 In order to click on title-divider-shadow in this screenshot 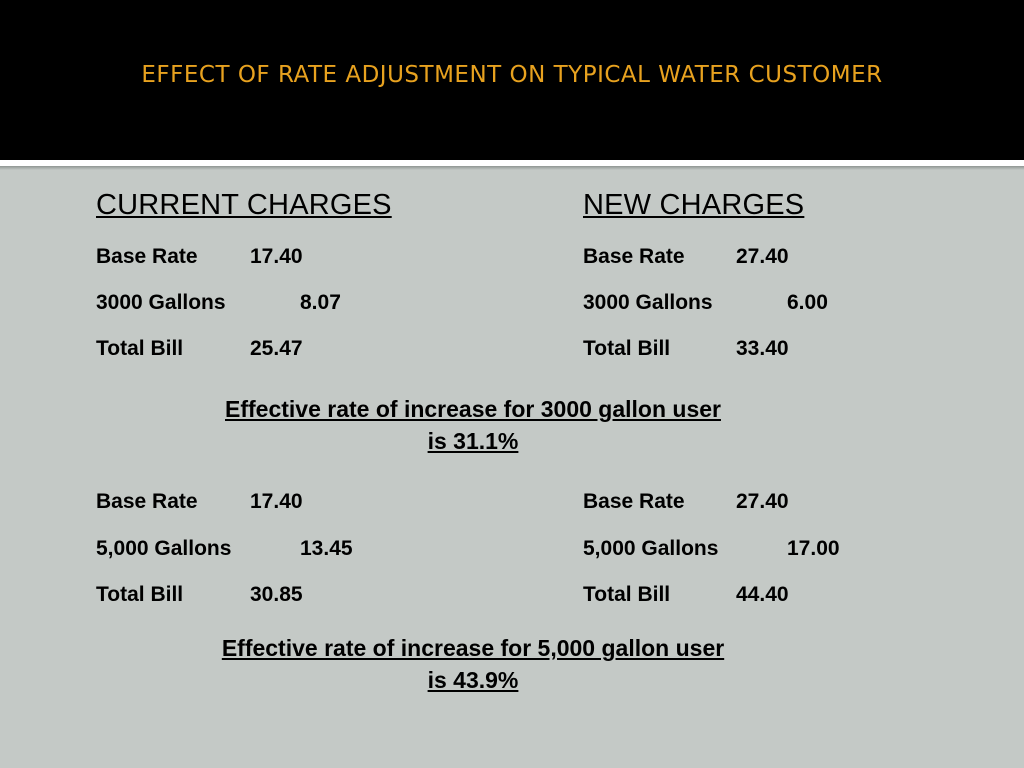, I will do `click(512, 168)`.